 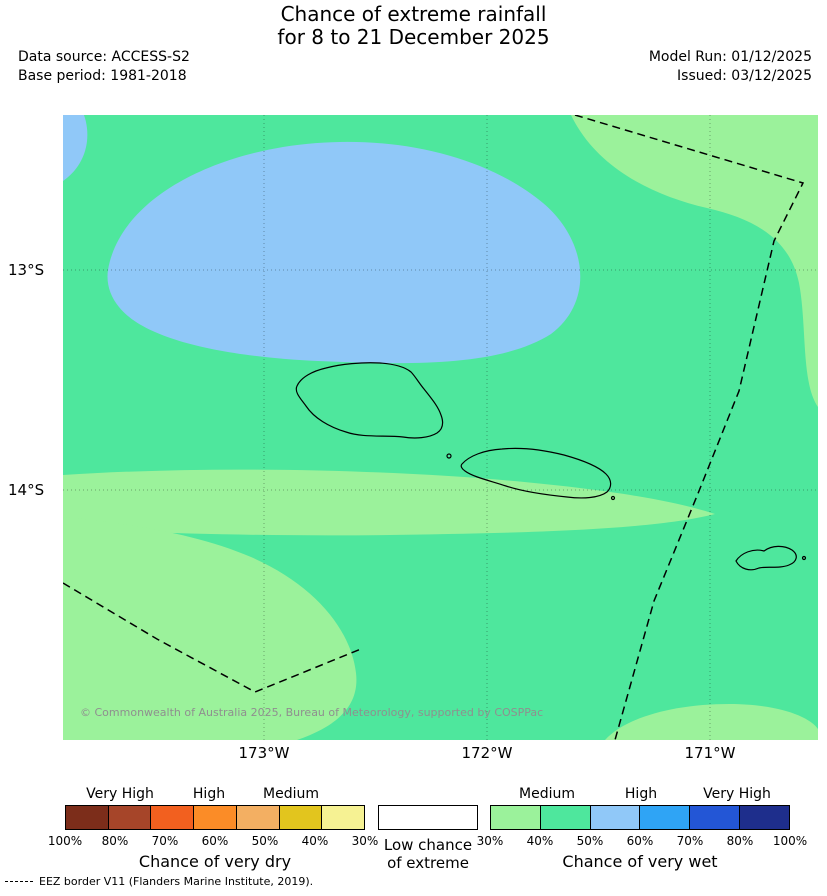 What do you see at coordinates (365, 841) in the screenshot?
I see `dry-ticks-label: 30%` at bounding box center [365, 841].